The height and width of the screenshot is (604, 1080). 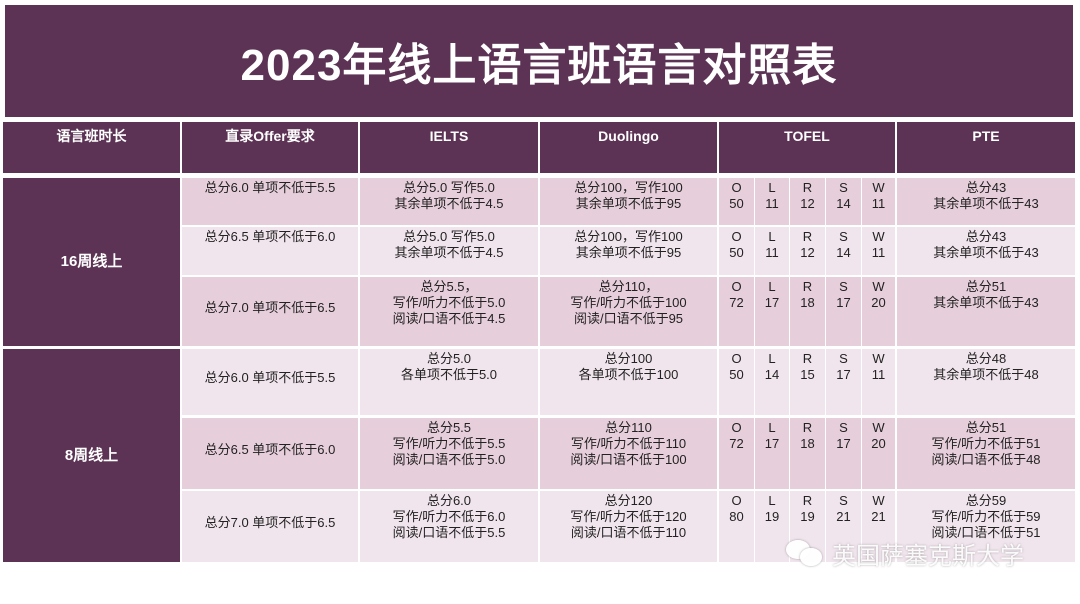 I want to click on cell-line: 阅读/口语不低于5.0, so click(x=449, y=459).